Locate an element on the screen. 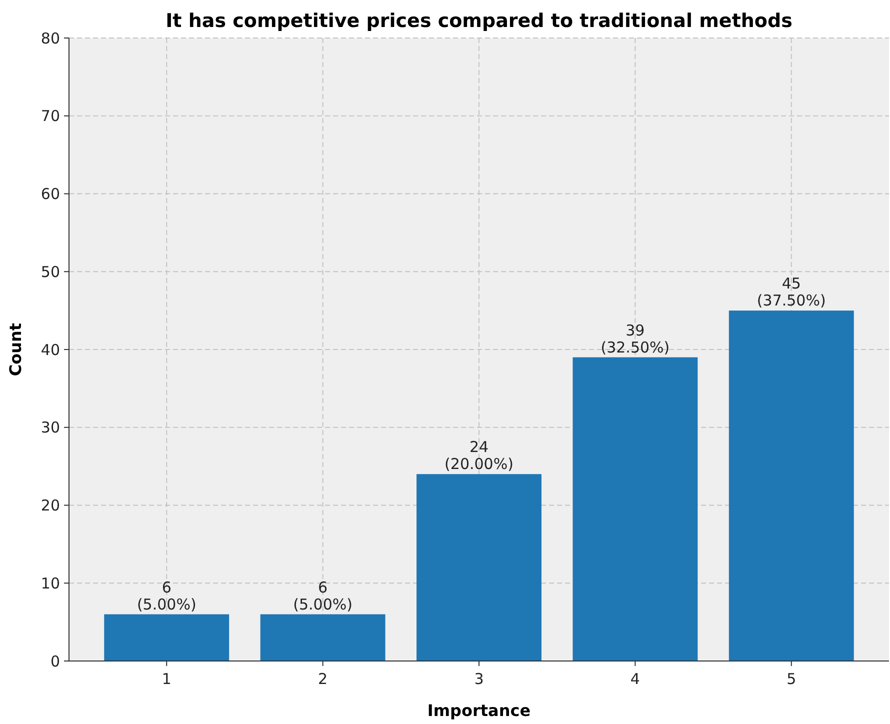 Image resolution: width=890 pixels, height=724 pixels. y-tick-label: 60 is located at coordinates (50, 194).